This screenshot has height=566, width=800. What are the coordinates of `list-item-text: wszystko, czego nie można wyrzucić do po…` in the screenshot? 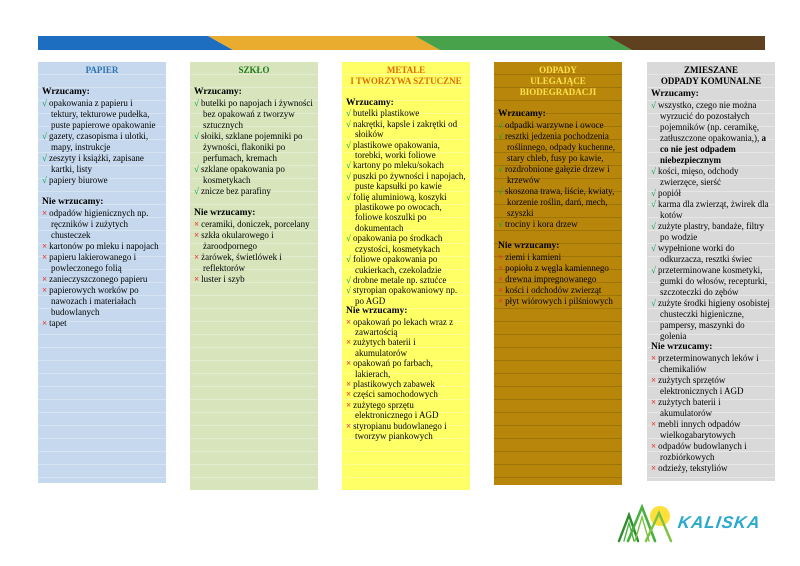 It's located at (711, 132).